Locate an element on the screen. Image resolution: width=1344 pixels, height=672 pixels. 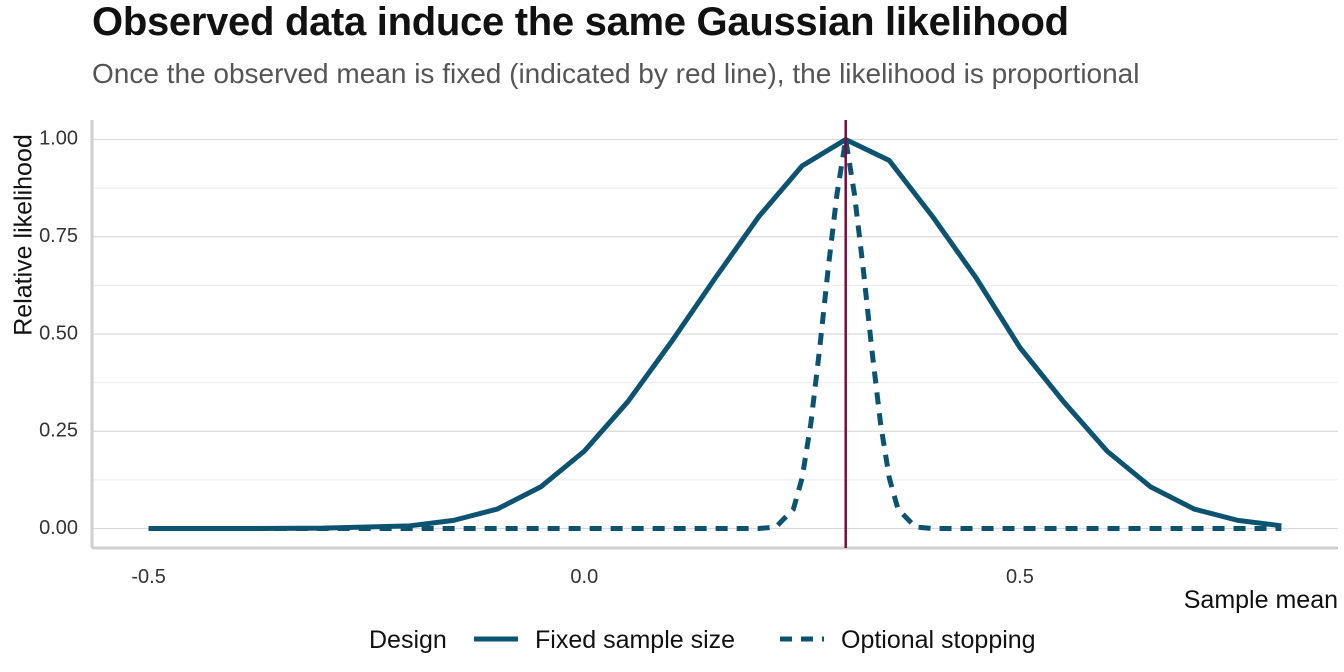
y-tick-label: 0.00 is located at coordinates (58, 528).